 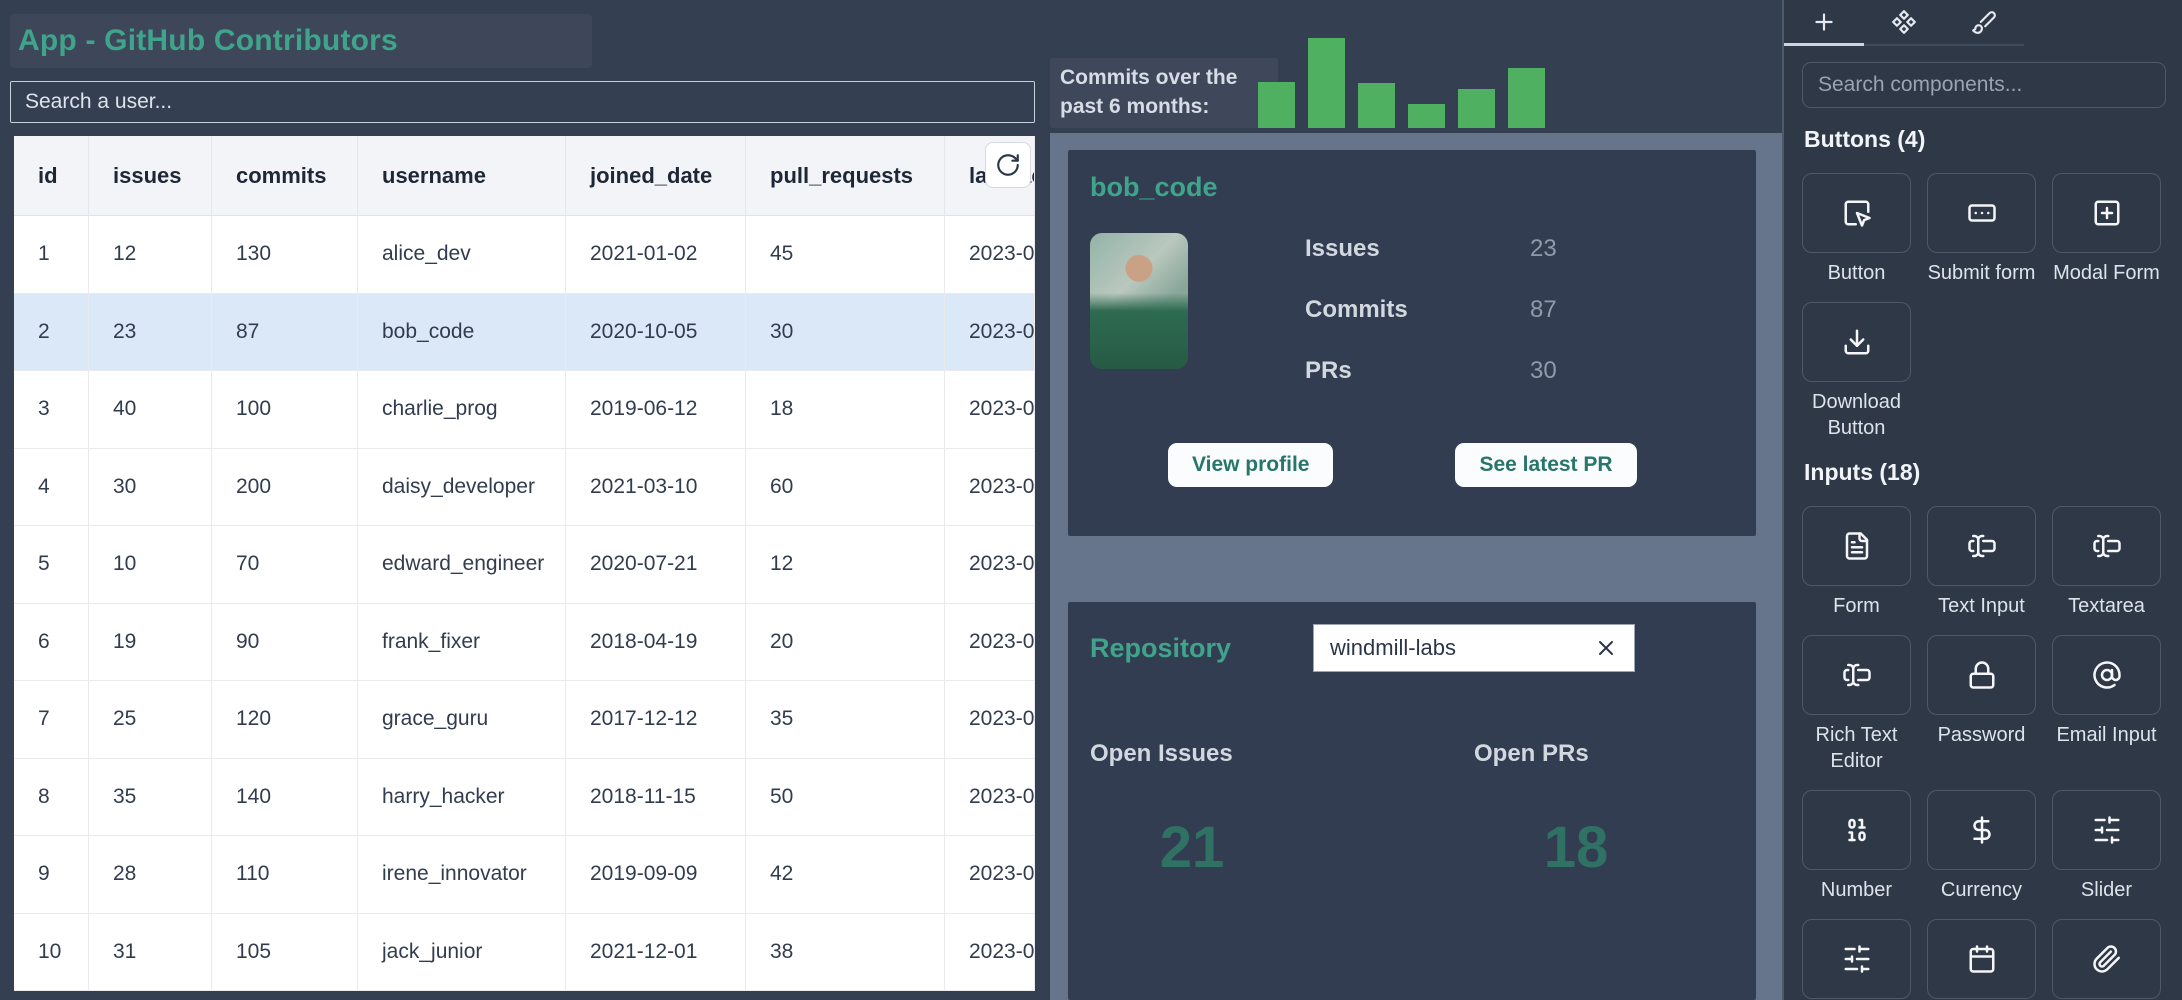 I want to click on user-avatar-photo, so click(x=1139, y=301).